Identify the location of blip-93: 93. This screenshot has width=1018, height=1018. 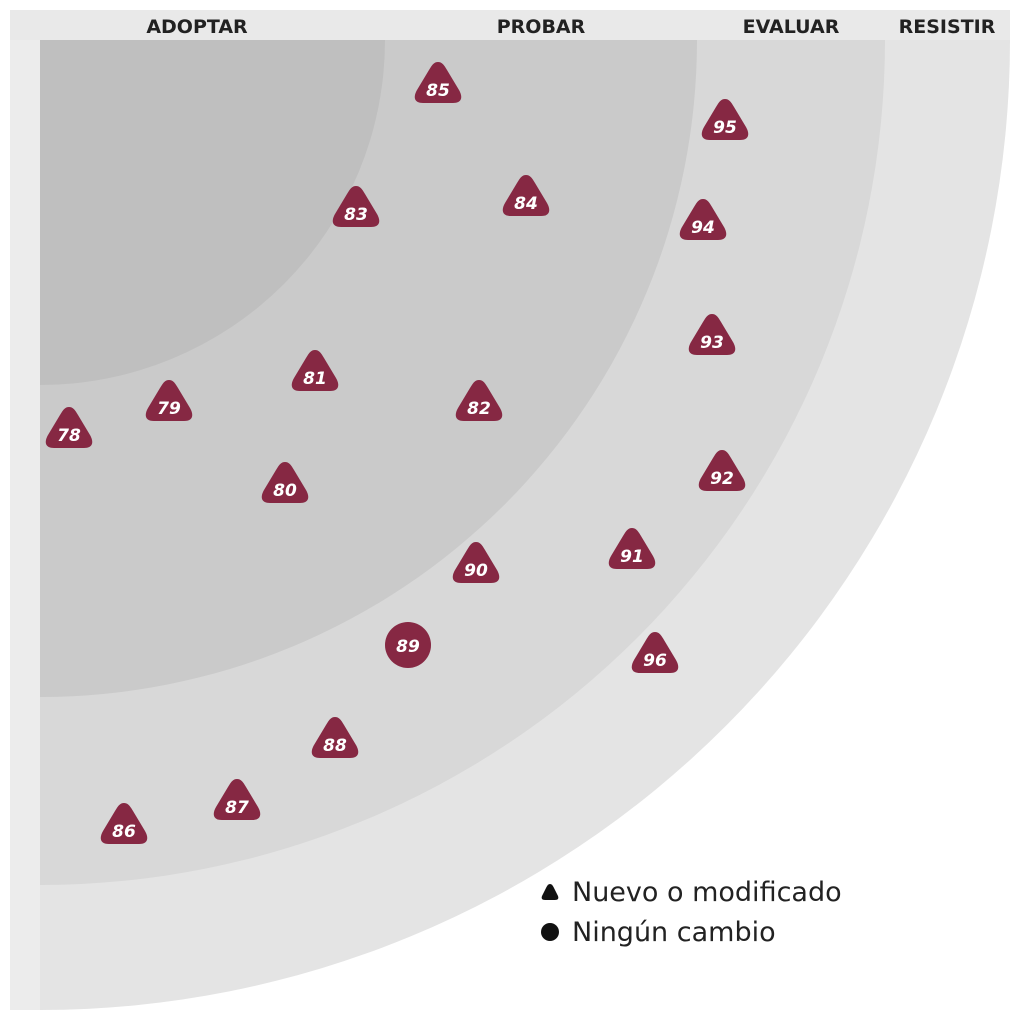
(712, 334).